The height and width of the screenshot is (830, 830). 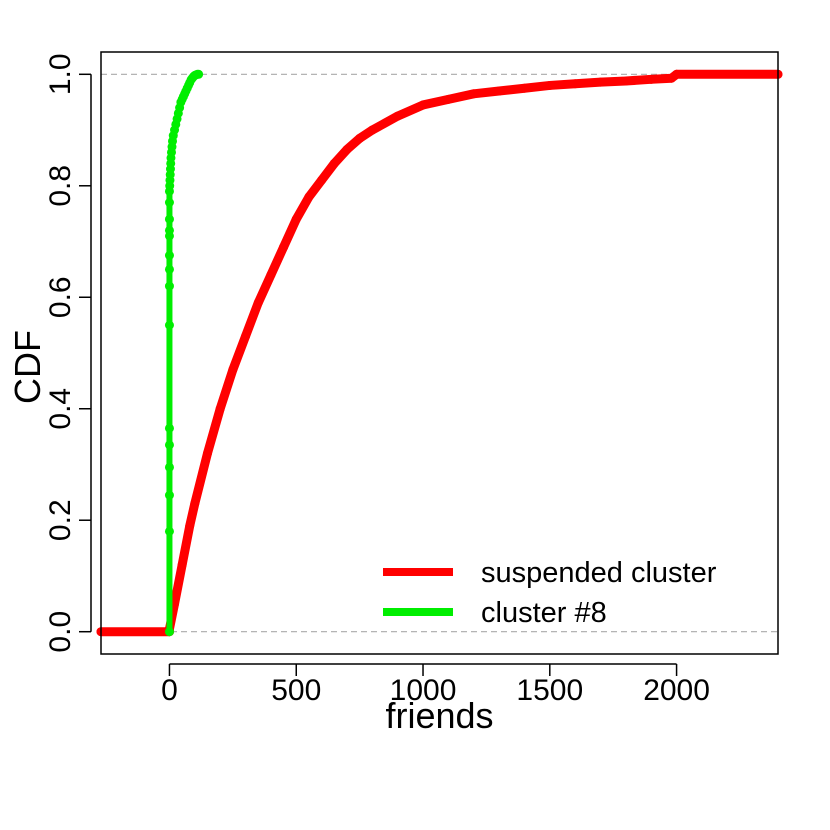 I want to click on y-axis: 0.0 0.2 0.4 0.6 0.8 1.0, so click(x=68, y=353).